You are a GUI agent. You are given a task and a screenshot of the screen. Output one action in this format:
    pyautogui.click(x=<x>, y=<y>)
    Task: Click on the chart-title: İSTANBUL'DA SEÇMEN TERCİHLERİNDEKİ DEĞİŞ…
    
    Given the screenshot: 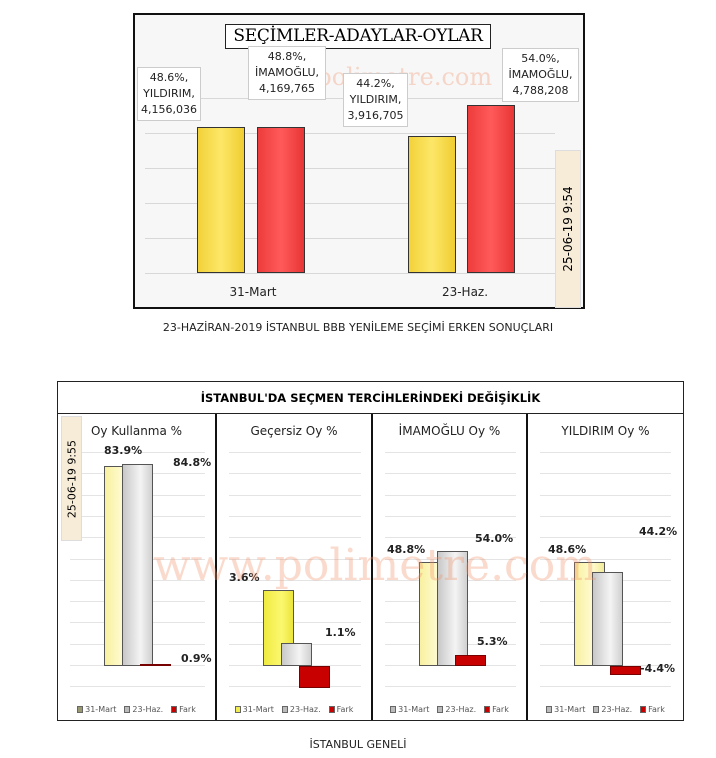 What is the action you would take?
    pyautogui.click(x=370, y=398)
    